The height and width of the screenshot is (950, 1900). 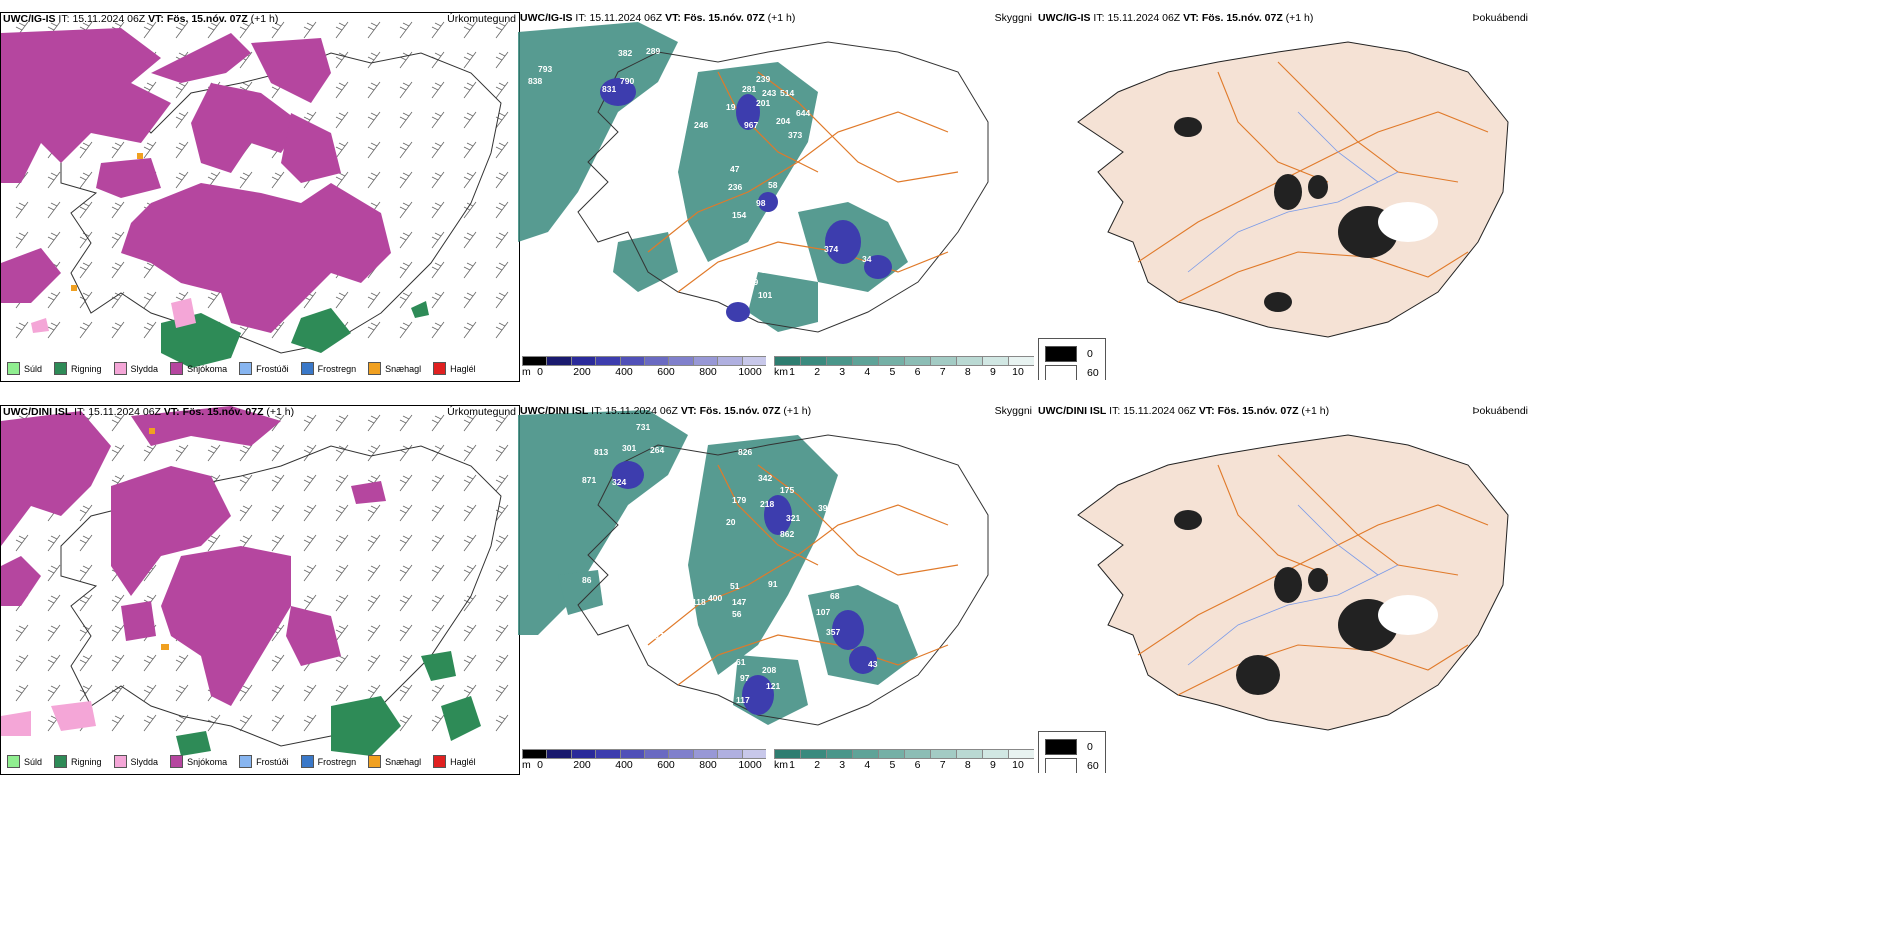 I want to click on precip-legend-item: Snjókoma, so click(x=198, y=368).